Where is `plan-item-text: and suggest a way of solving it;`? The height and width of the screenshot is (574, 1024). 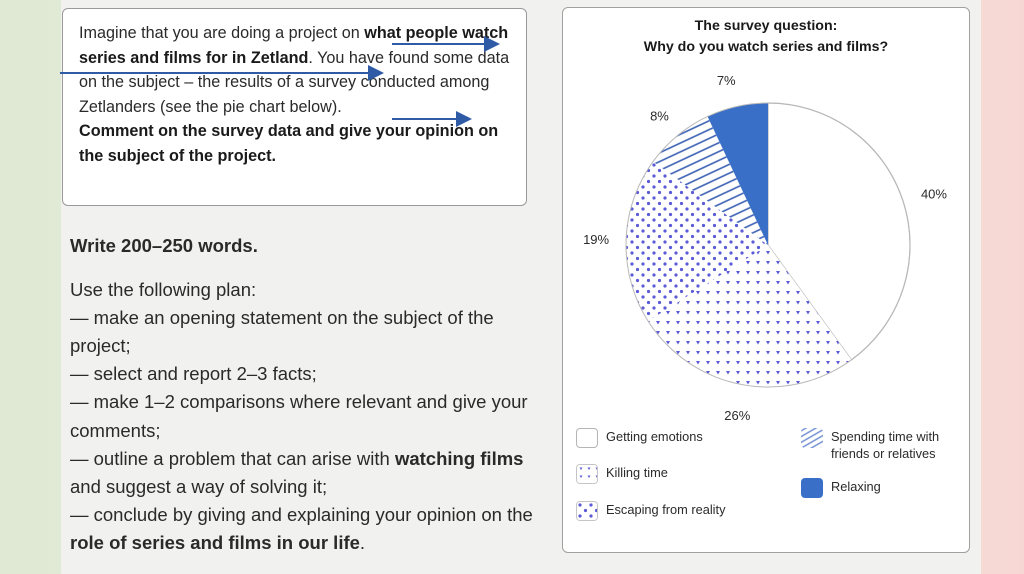 plan-item-text: and suggest a way of solving it; is located at coordinates (199, 486).